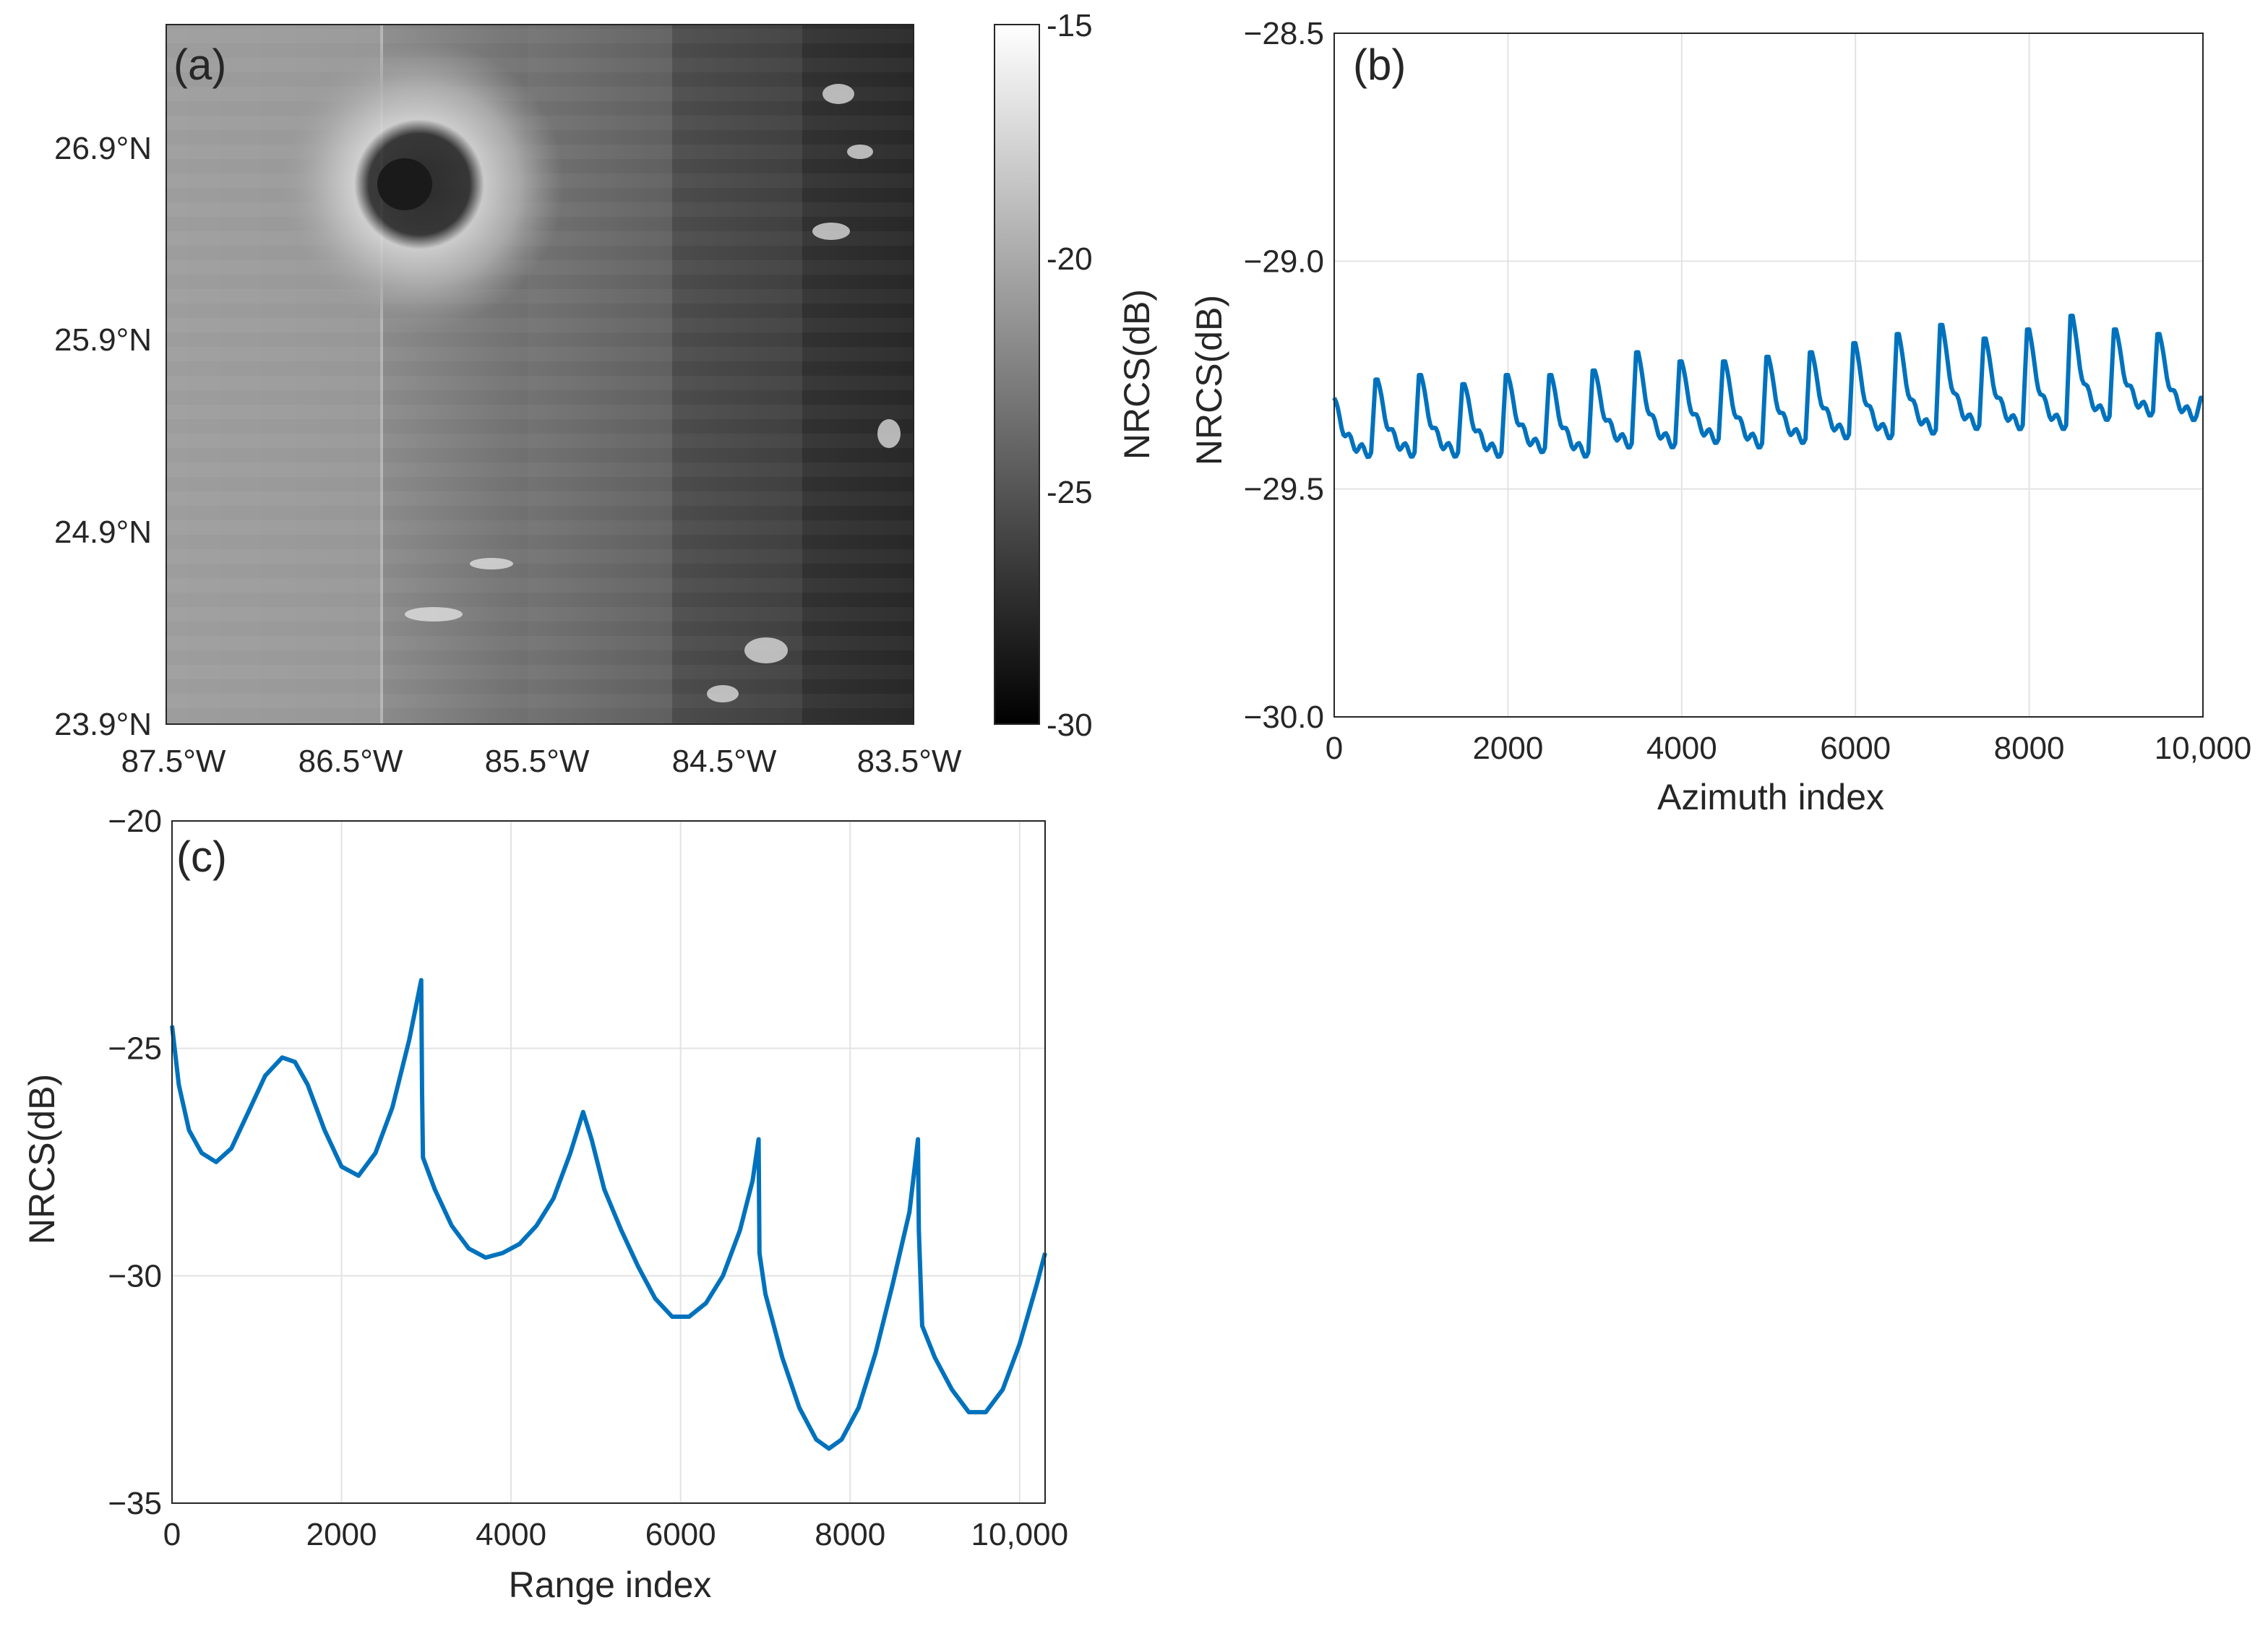  What do you see at coordinates (1137, 374) in the screenshot?
I see `colorbar-label: NRCS(dB)` at bounding box center [1137, 374].